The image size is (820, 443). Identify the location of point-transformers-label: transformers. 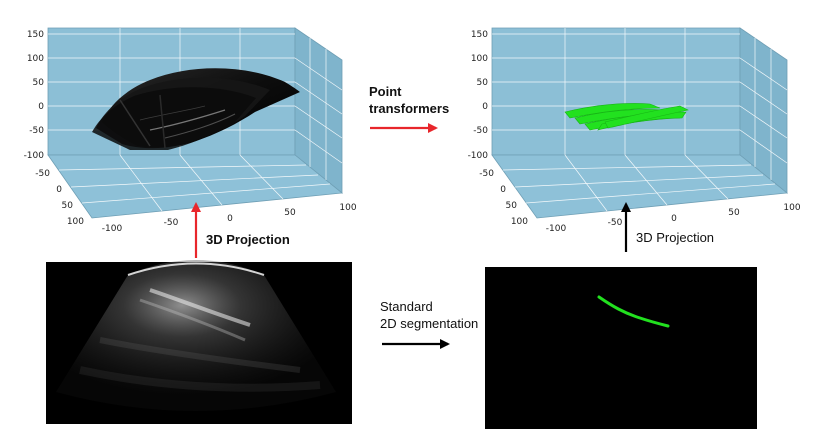
(409, 108).